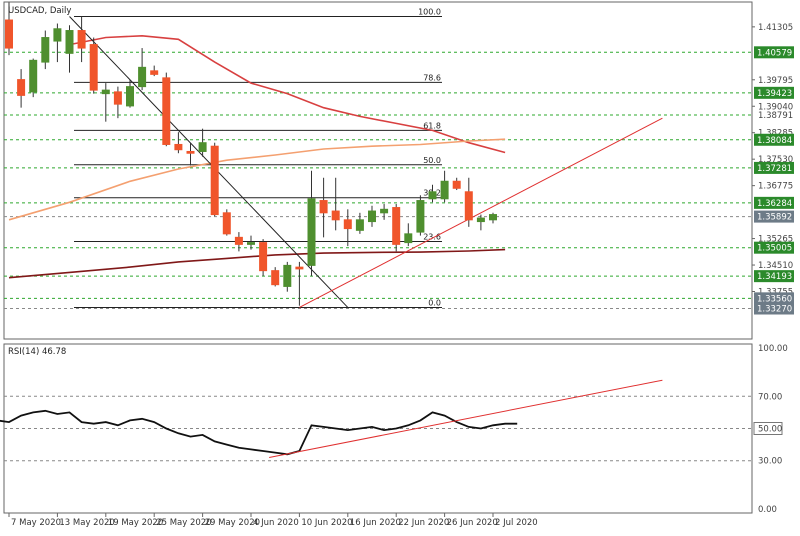  Describe the element at coordinates (429, 12) in the screenshot. I see `fib-level-label: 100.0` at that location.